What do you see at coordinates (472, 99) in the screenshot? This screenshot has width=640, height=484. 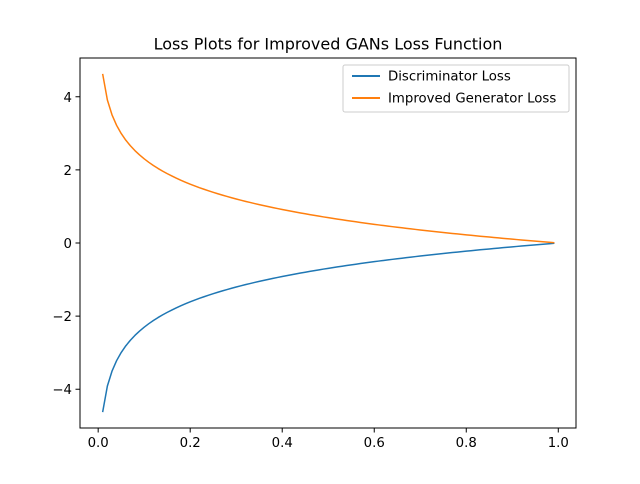 I see `legend-label-improved-generator-loss: Improved Generator Loss` at bounding box center [472, 99].